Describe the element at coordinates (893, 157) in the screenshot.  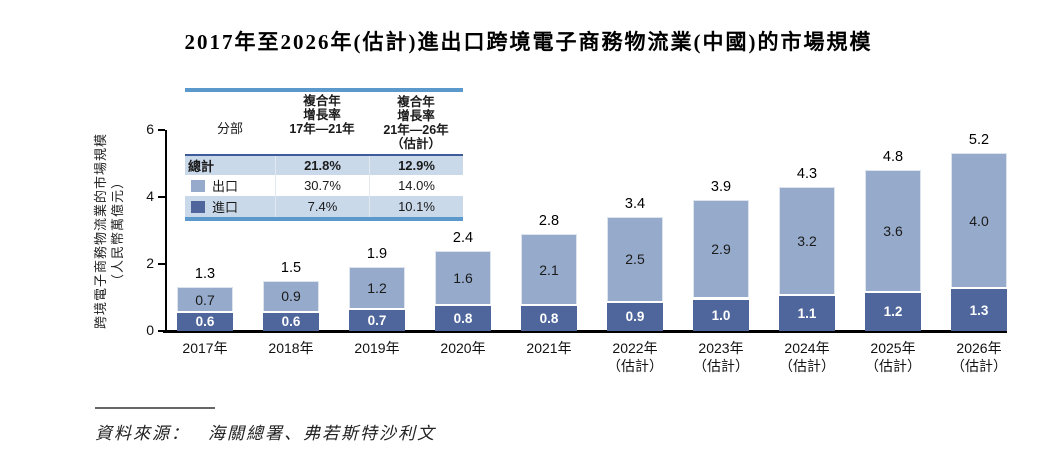
I see `bar-total-label: 4.8` at that location.